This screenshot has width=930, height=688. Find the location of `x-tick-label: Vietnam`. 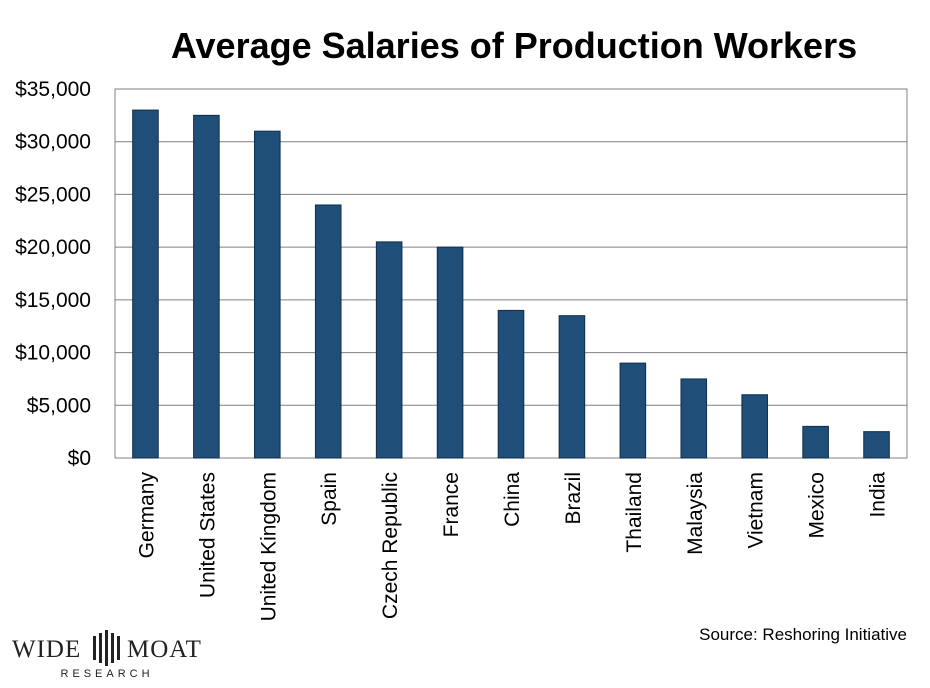

x-tick-label: Vietnam is located at coordinates (756, 510).